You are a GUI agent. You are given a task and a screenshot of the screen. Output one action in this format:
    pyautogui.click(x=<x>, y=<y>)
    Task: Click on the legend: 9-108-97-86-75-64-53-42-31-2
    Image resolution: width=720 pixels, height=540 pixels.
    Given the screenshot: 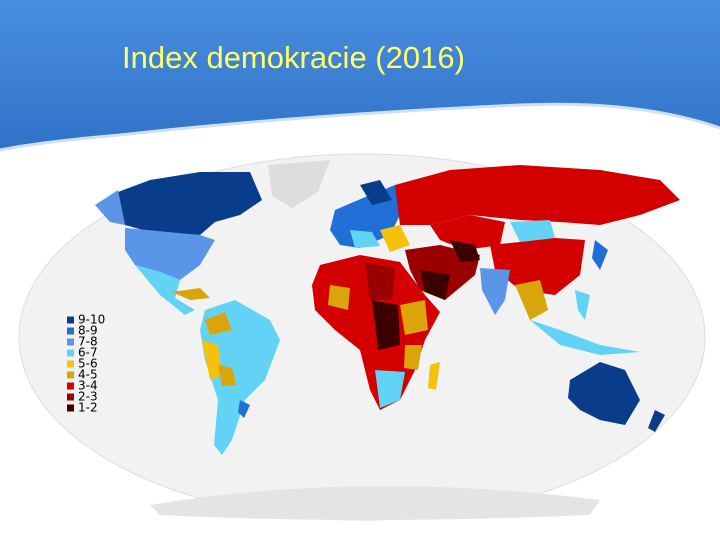 What is the action you would take?
    pyautogui.click(x=86, y=364)
    